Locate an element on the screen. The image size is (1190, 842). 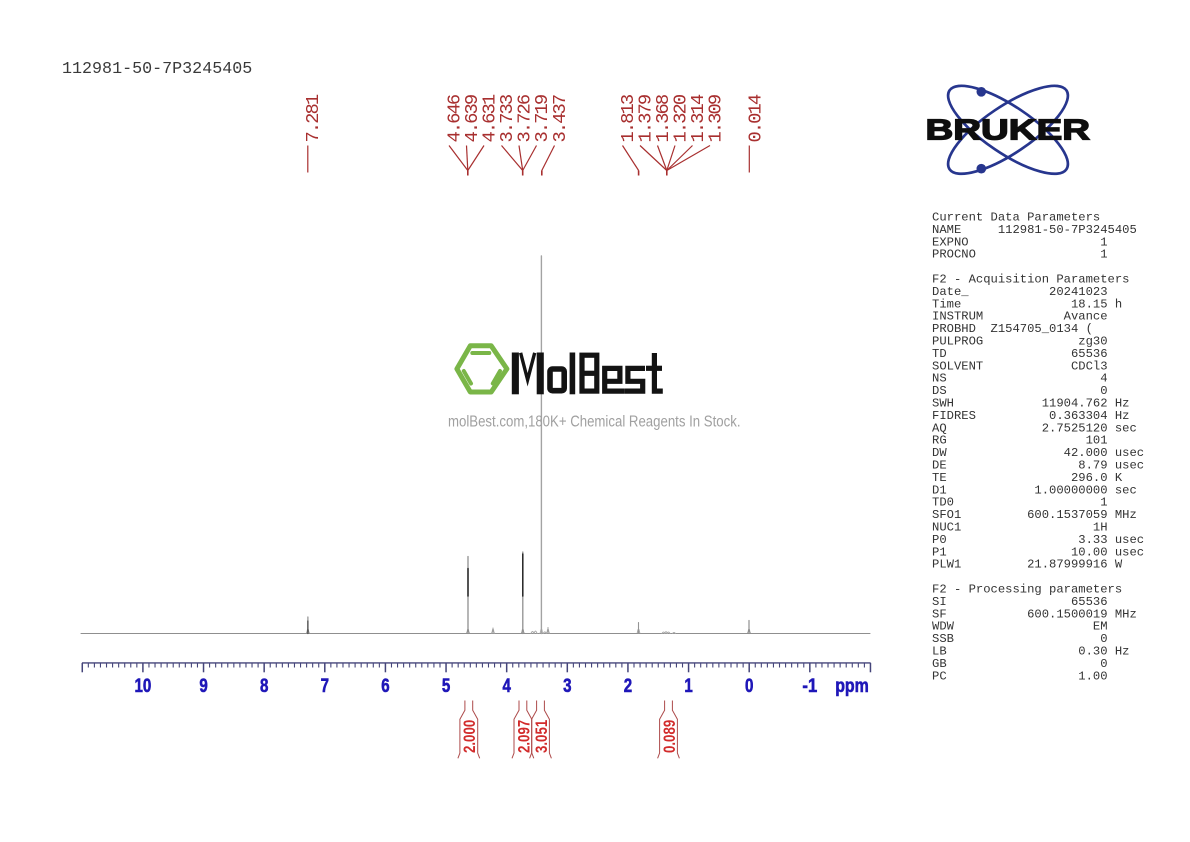
svg-text: SOLVENT CDCl3 is located at coordinates (1020, 366).